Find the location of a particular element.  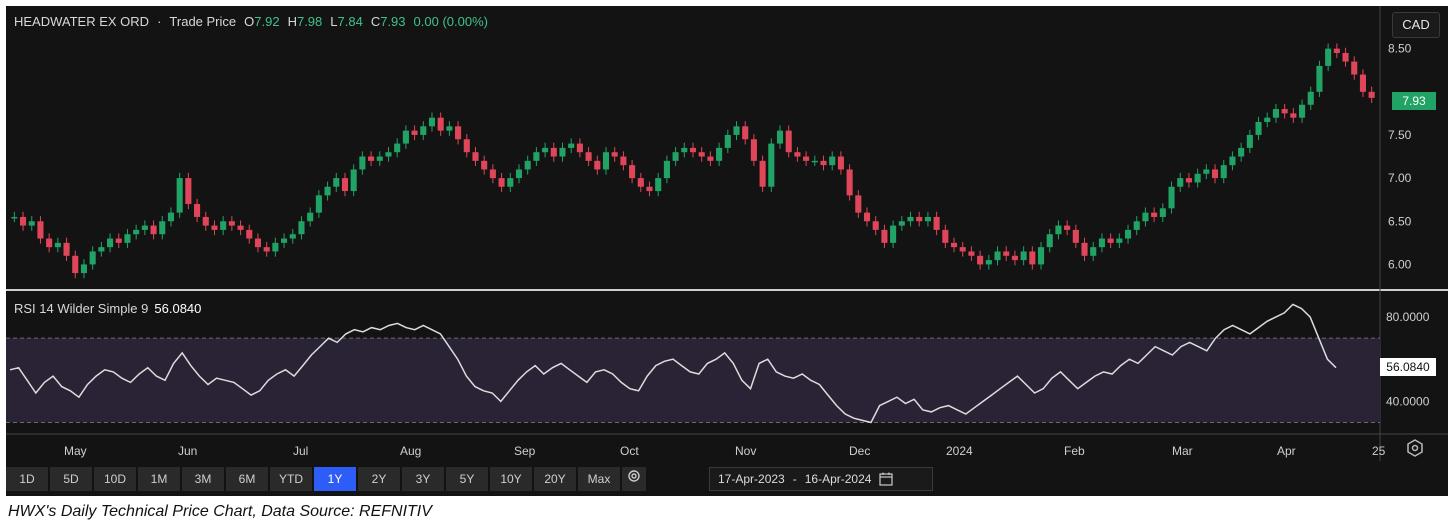

range-button-3m: 3M is located at coordinates (203, 479).